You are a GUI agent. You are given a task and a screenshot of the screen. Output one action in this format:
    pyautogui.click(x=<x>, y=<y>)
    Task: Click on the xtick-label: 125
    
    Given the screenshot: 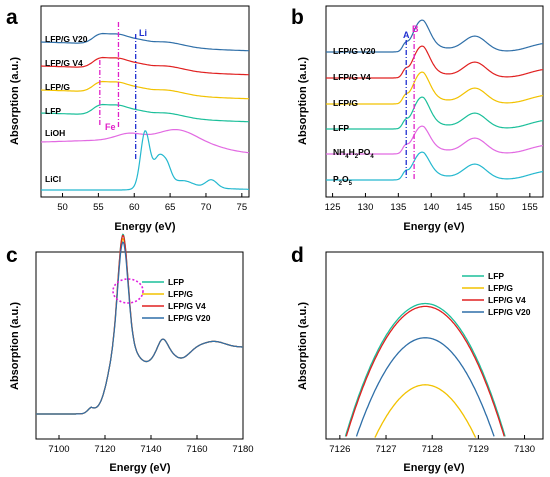 What is the action you would take?
    pyautogui.click(x=333, y=207)
    